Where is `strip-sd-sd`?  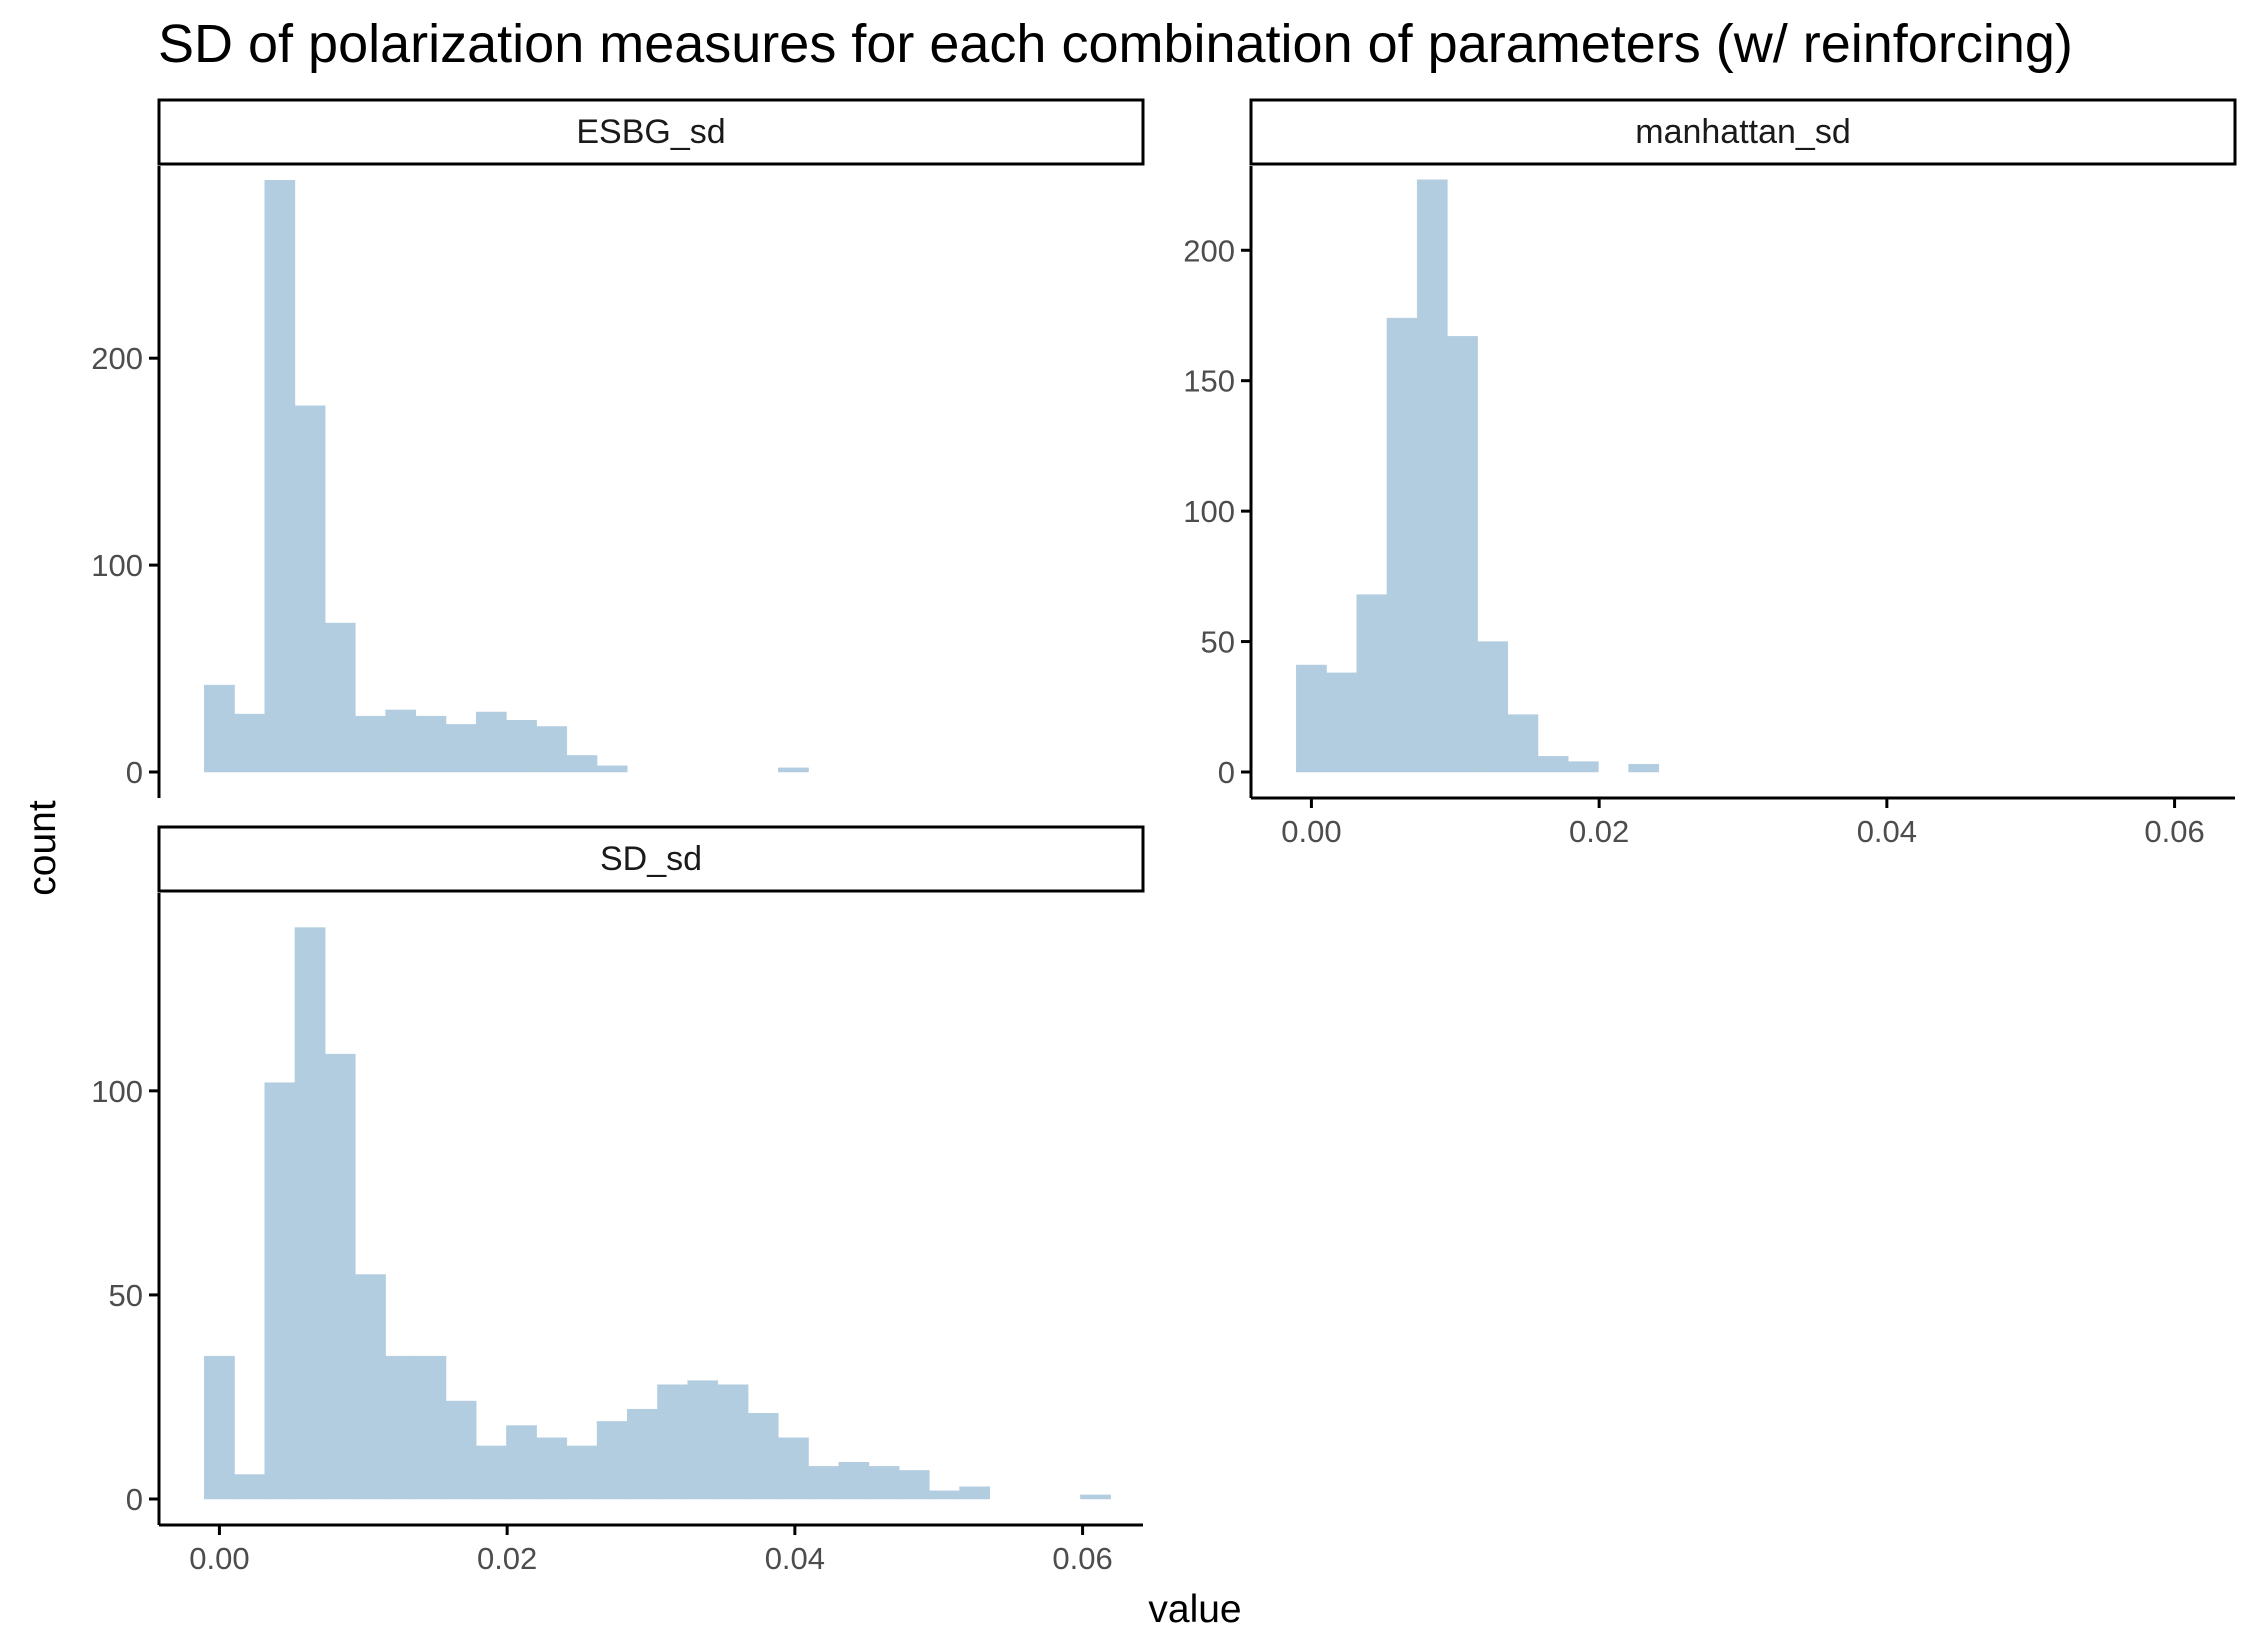
strip-sd-sd is located at coordinates (651, 859).